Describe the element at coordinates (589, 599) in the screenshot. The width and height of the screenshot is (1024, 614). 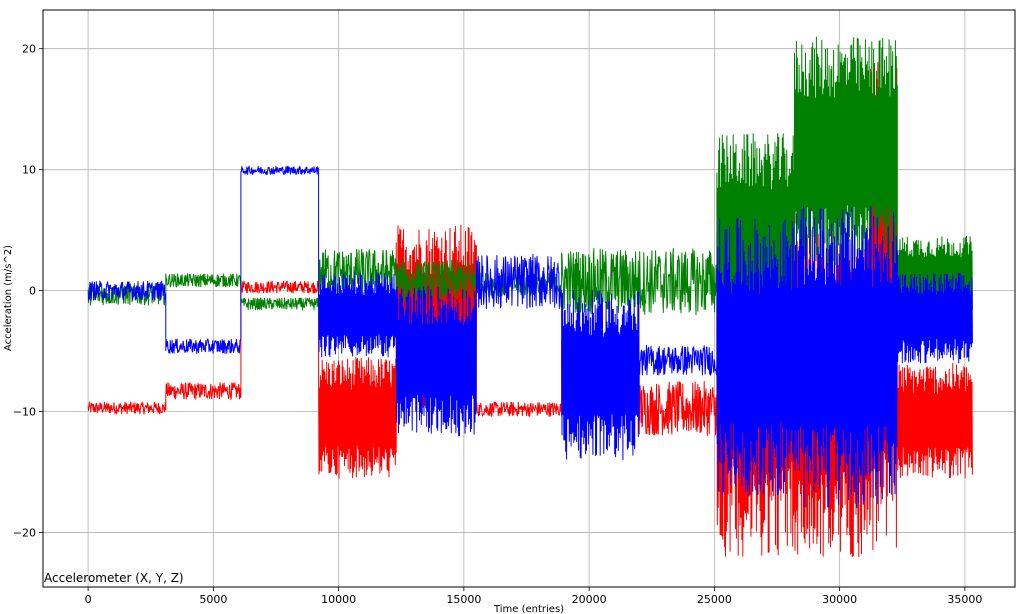
I see `x-tick-label: 20000` at that location.